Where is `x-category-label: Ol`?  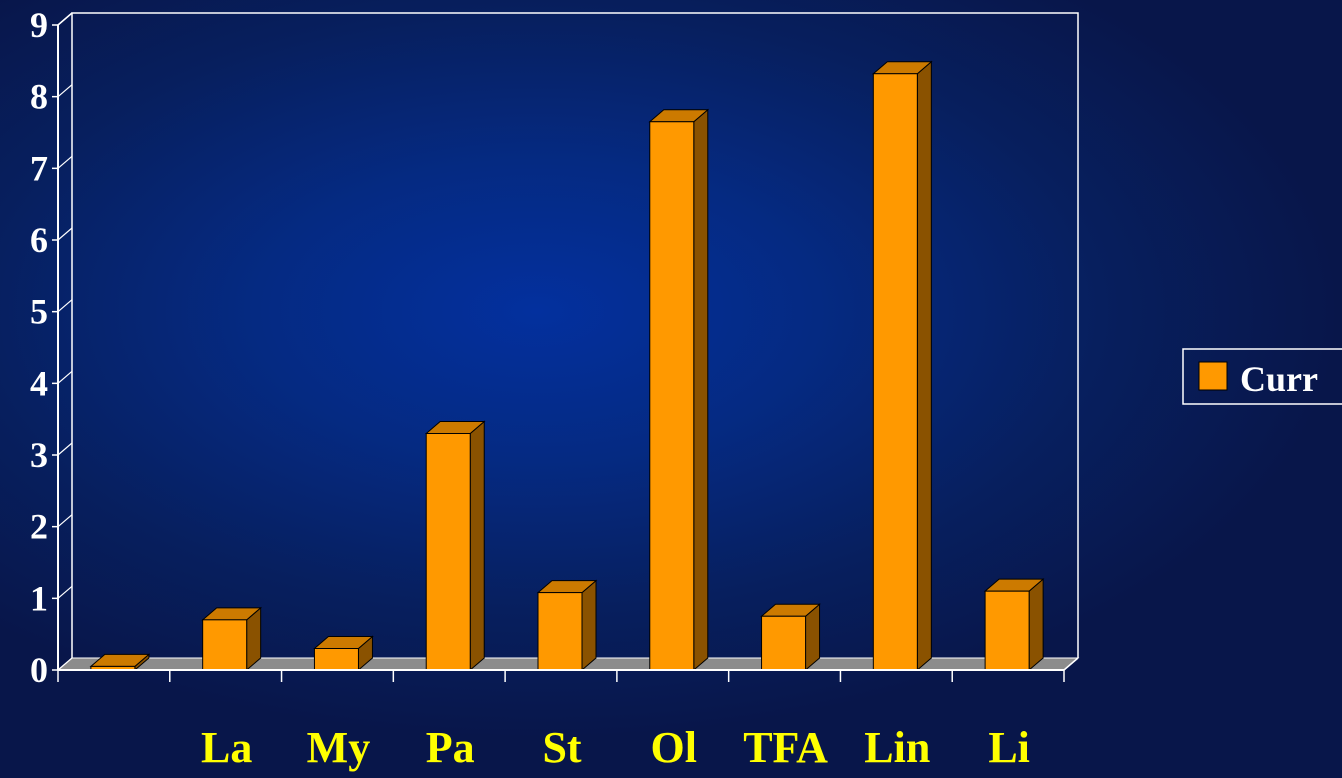
x-category-label: Ol is located at coordinates (674, 747).